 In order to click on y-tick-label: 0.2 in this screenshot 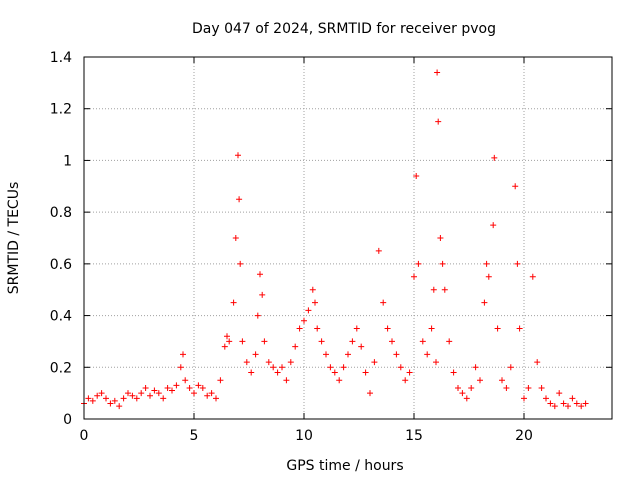, I will do `click(61, 368)`.